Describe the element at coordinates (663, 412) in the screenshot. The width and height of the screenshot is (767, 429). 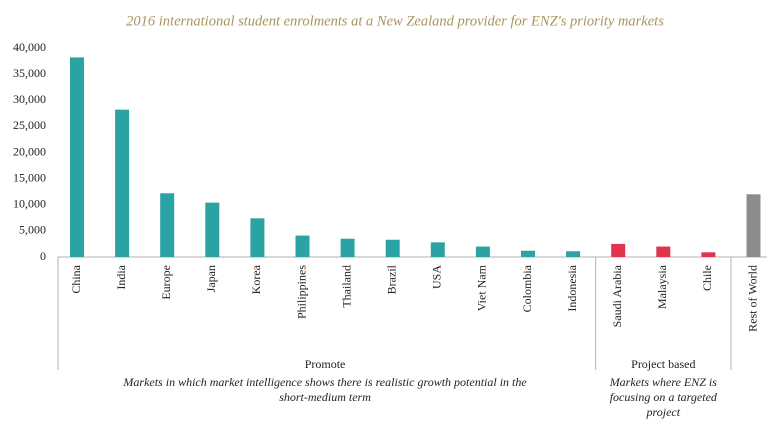
I see `group-description: project` at that location.